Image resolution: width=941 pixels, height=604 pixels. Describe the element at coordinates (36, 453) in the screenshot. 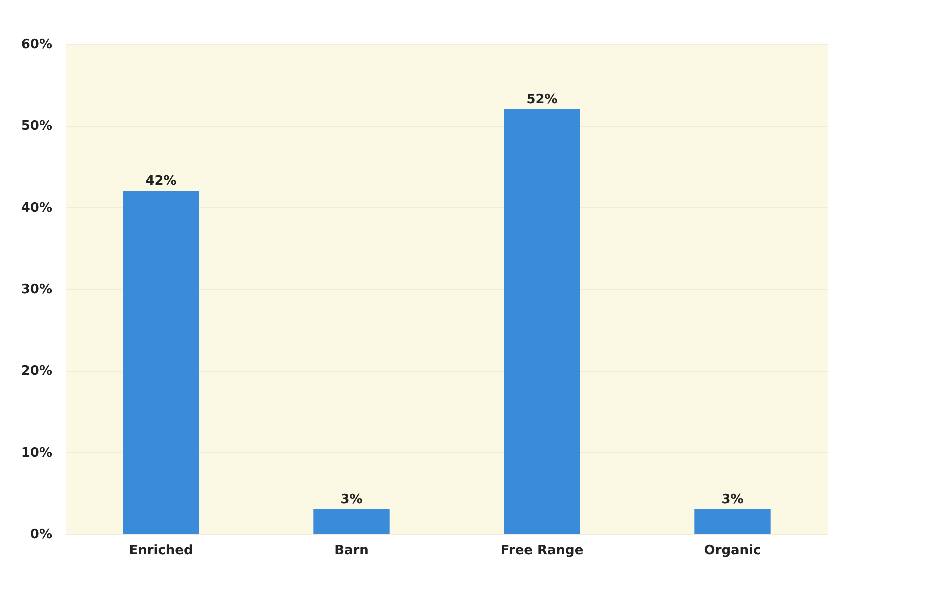

I see `y-tick-label: 10%` at that location.